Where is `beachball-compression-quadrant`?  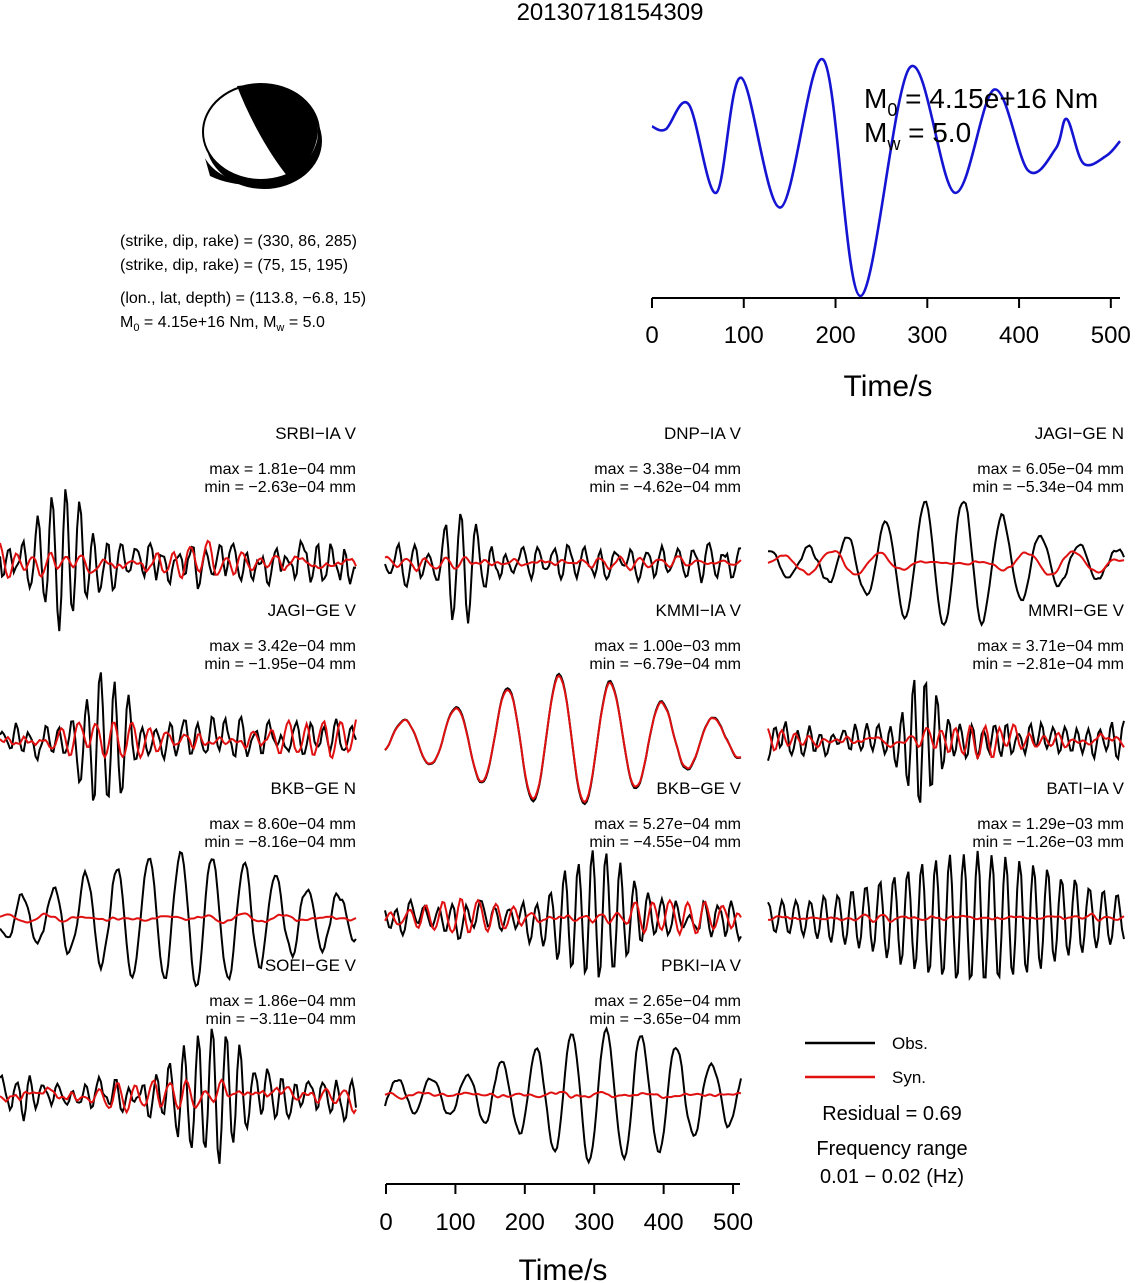
beachball-compression-quadrant is located at coordinates (277, 130).